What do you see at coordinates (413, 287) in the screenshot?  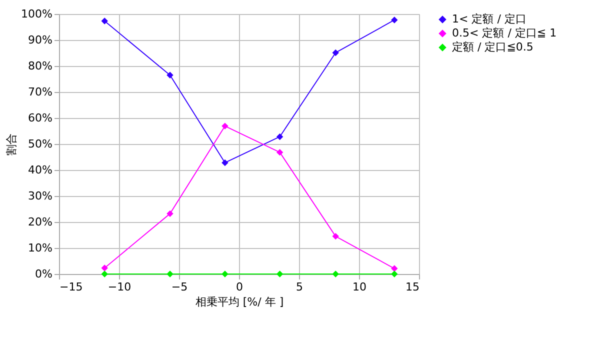 I see `x-tick-label: 15` at bounding box center [413, 287].